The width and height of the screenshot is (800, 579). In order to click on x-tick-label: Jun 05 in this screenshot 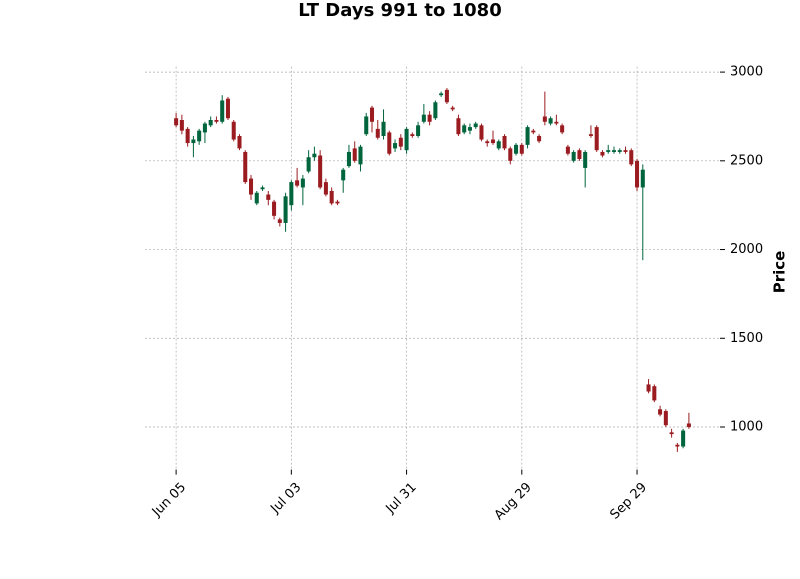, I will do `click(169, 500)`.